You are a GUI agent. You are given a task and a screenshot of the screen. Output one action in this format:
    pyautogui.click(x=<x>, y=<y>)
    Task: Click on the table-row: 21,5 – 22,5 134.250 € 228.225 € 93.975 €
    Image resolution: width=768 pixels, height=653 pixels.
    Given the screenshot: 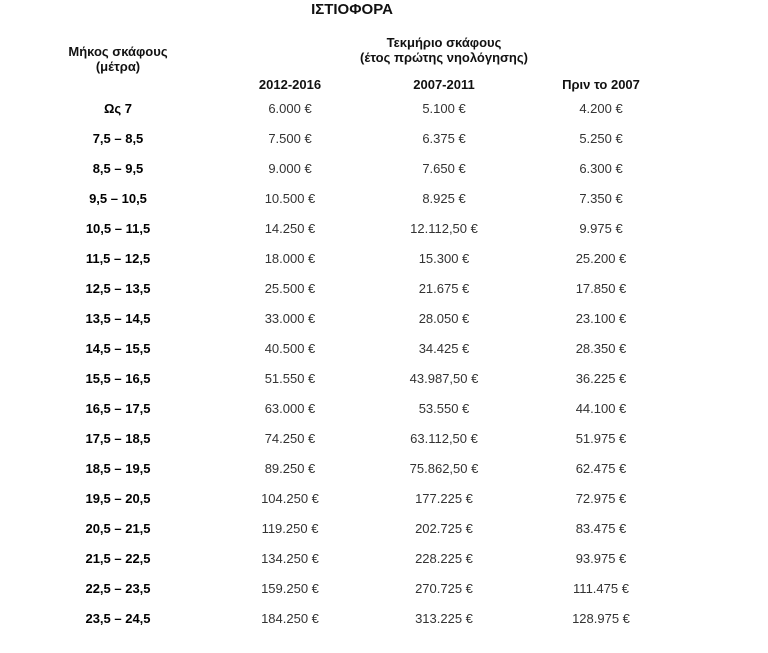 What is the action you would take?
    pyautogui.click(x=384, y=561)
    